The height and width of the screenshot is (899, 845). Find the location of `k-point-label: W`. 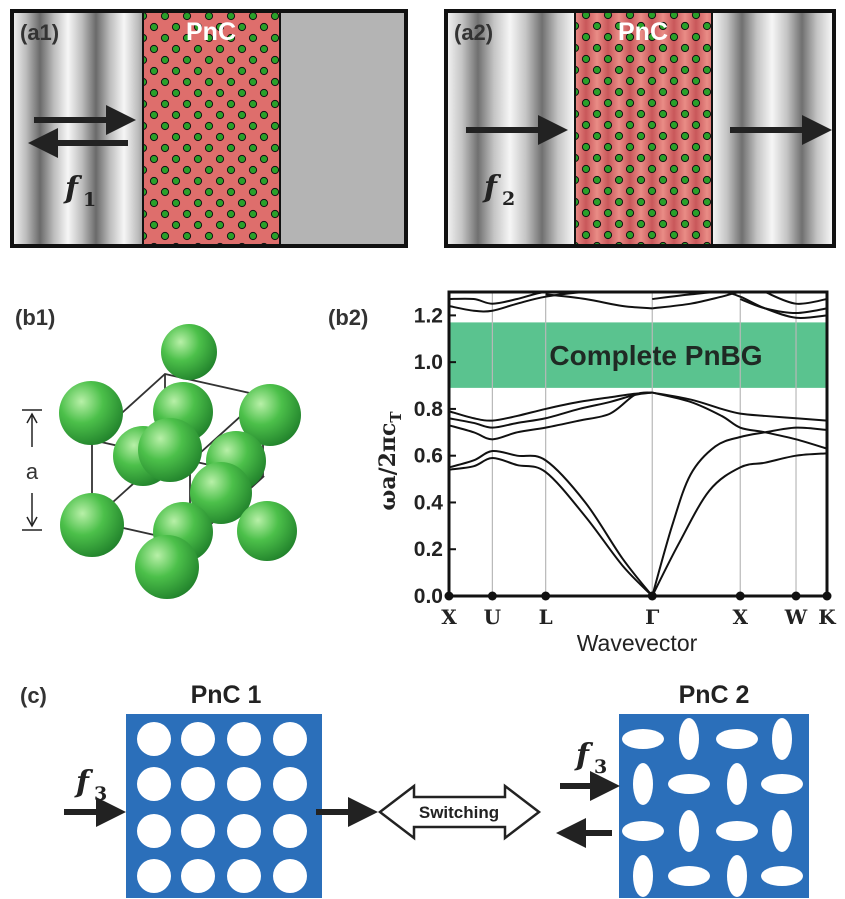

k-point-label: W is located at coordinates (796, 617).